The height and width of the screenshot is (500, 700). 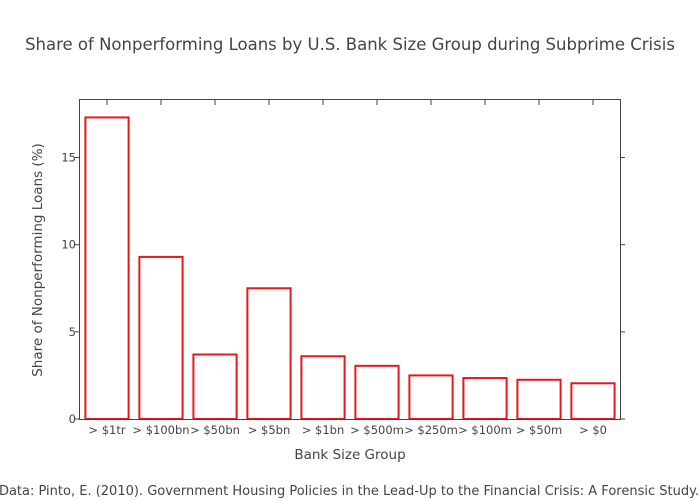 What do you see at coordinates (349, 455) in the screenshot?
I see `x-axis-title: Bank Size Group` at bounding box center [349, 455].